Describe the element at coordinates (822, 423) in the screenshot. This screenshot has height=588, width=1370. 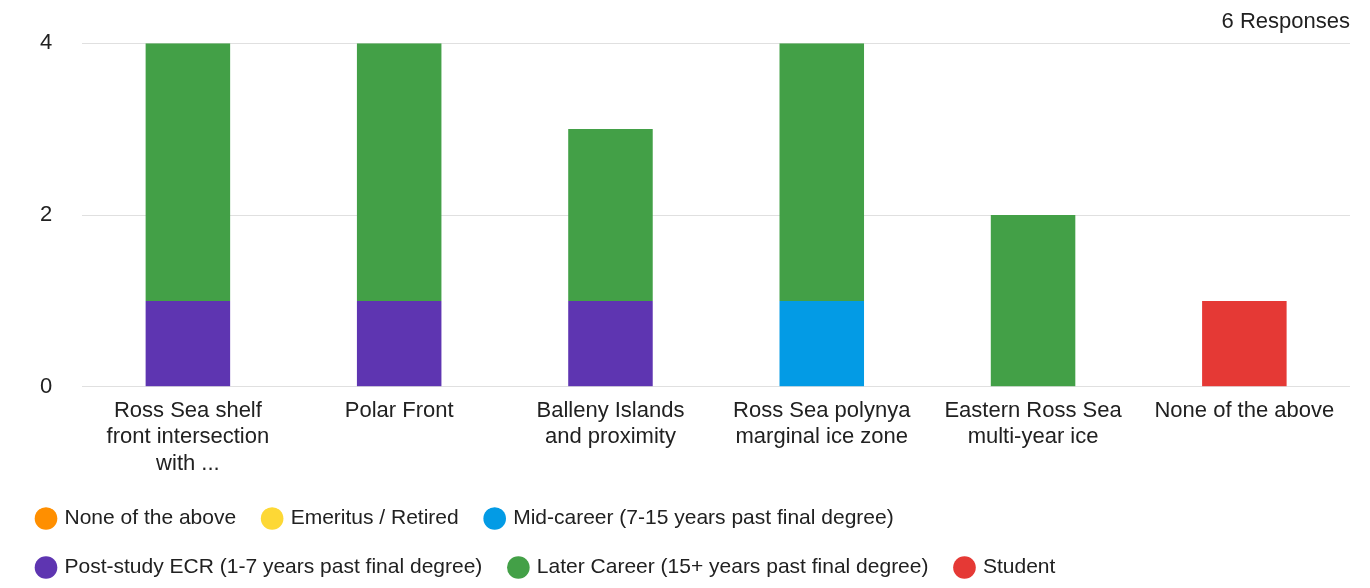
I see `x-tick-label: Ross Sea polynya marginal ice zone` at that location.